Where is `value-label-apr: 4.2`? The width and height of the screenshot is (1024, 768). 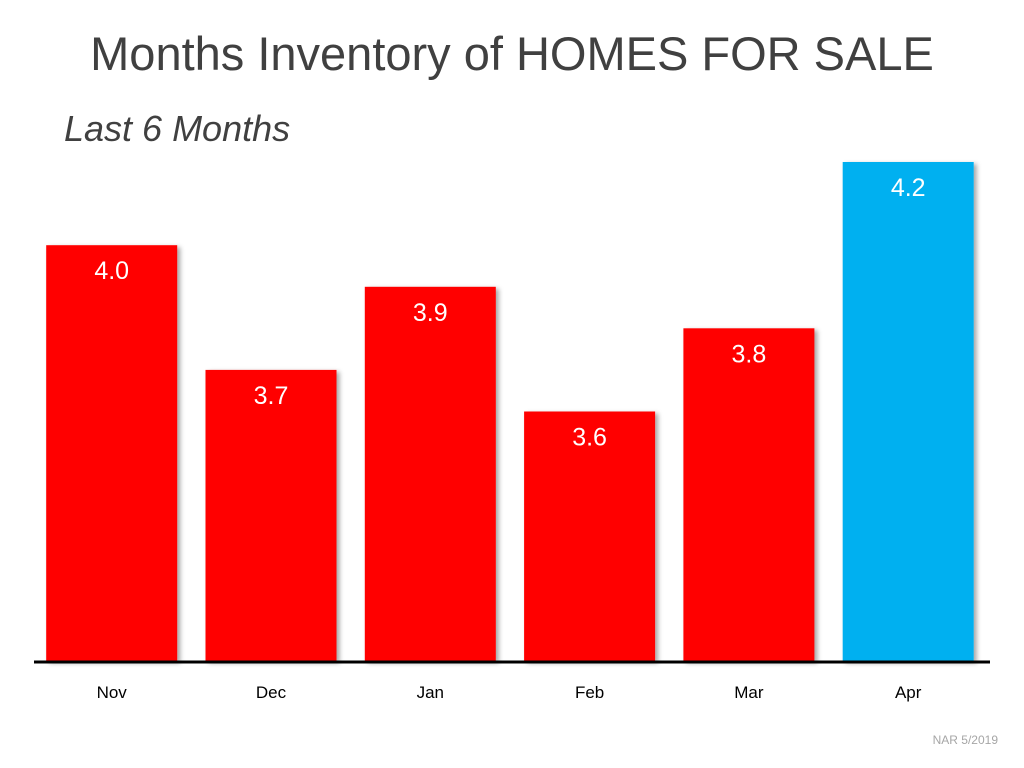 value-label-apr: 4.2 is located at coordinates (908, 188).